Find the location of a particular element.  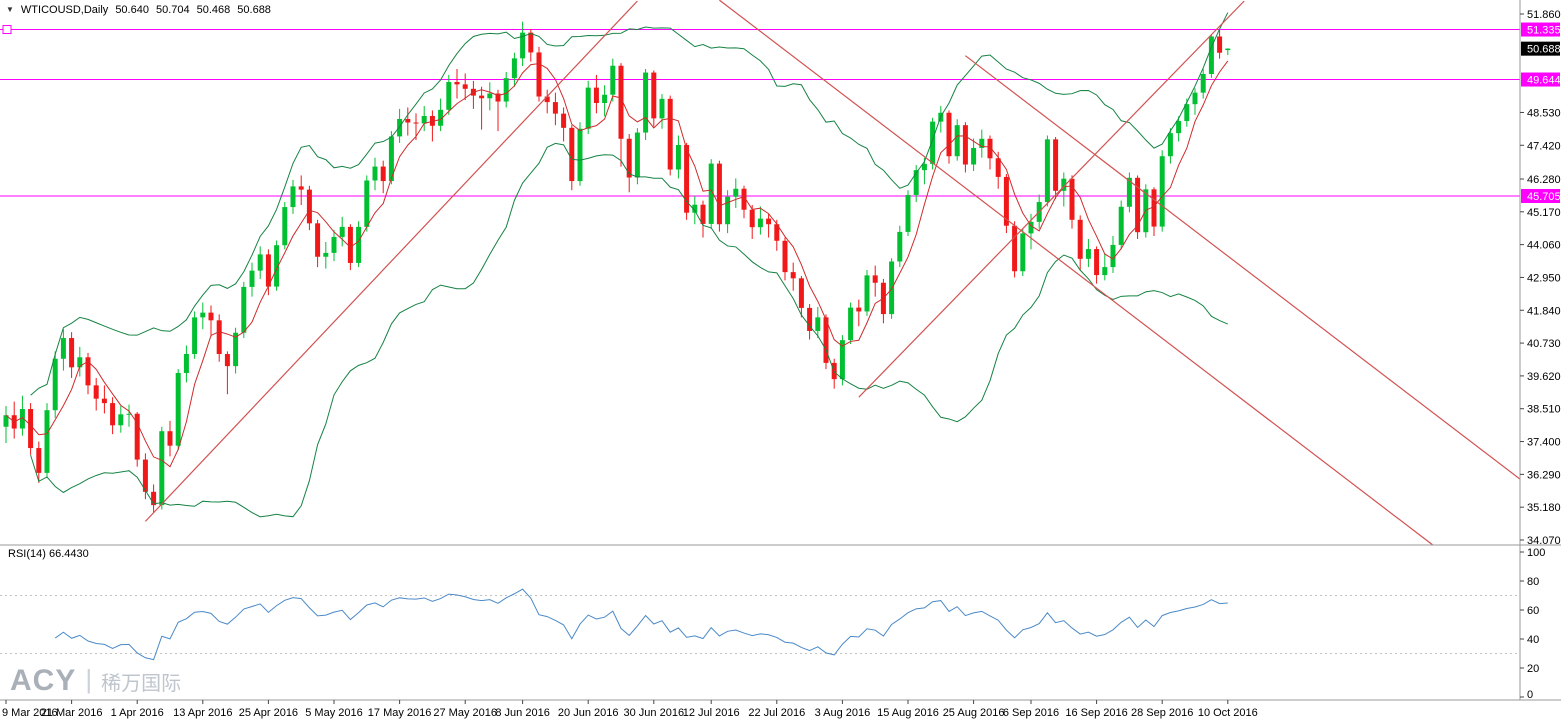

time-tick-label: 21 Mar 2016 is located at coordinates (72, 713).